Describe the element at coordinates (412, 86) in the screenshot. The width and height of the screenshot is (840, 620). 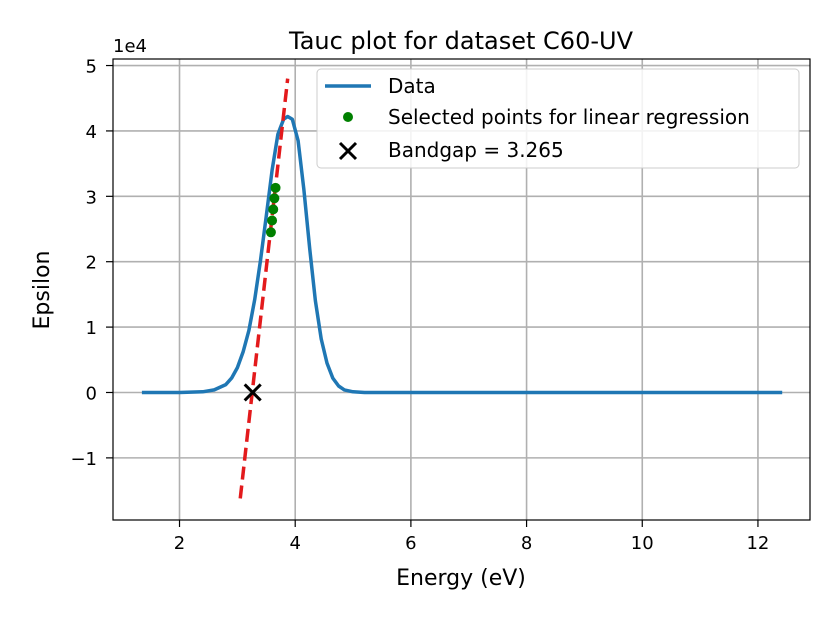
I see `legend-label-data: Data` at that location.